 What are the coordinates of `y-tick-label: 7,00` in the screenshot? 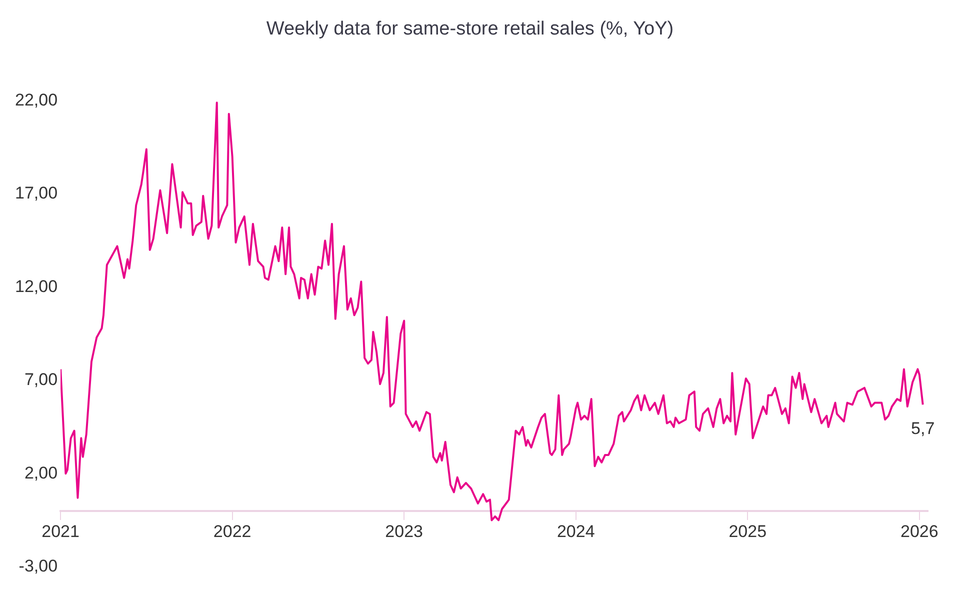 It's located at (41, 380).